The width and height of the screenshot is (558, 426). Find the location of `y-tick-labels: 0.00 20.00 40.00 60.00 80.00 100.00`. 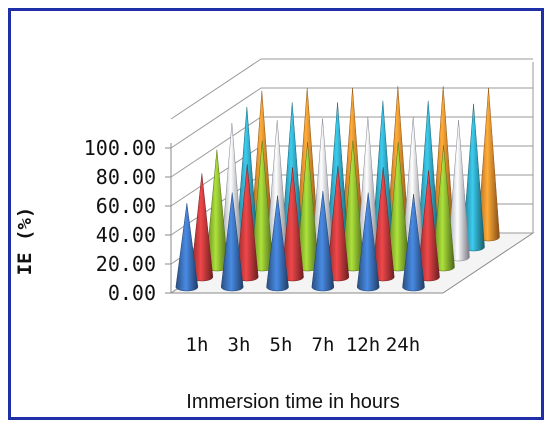

y-tick-labels: 0.00 20.00 40.00 60.00 80.00 100.00 is located at coordinates (127, 220).